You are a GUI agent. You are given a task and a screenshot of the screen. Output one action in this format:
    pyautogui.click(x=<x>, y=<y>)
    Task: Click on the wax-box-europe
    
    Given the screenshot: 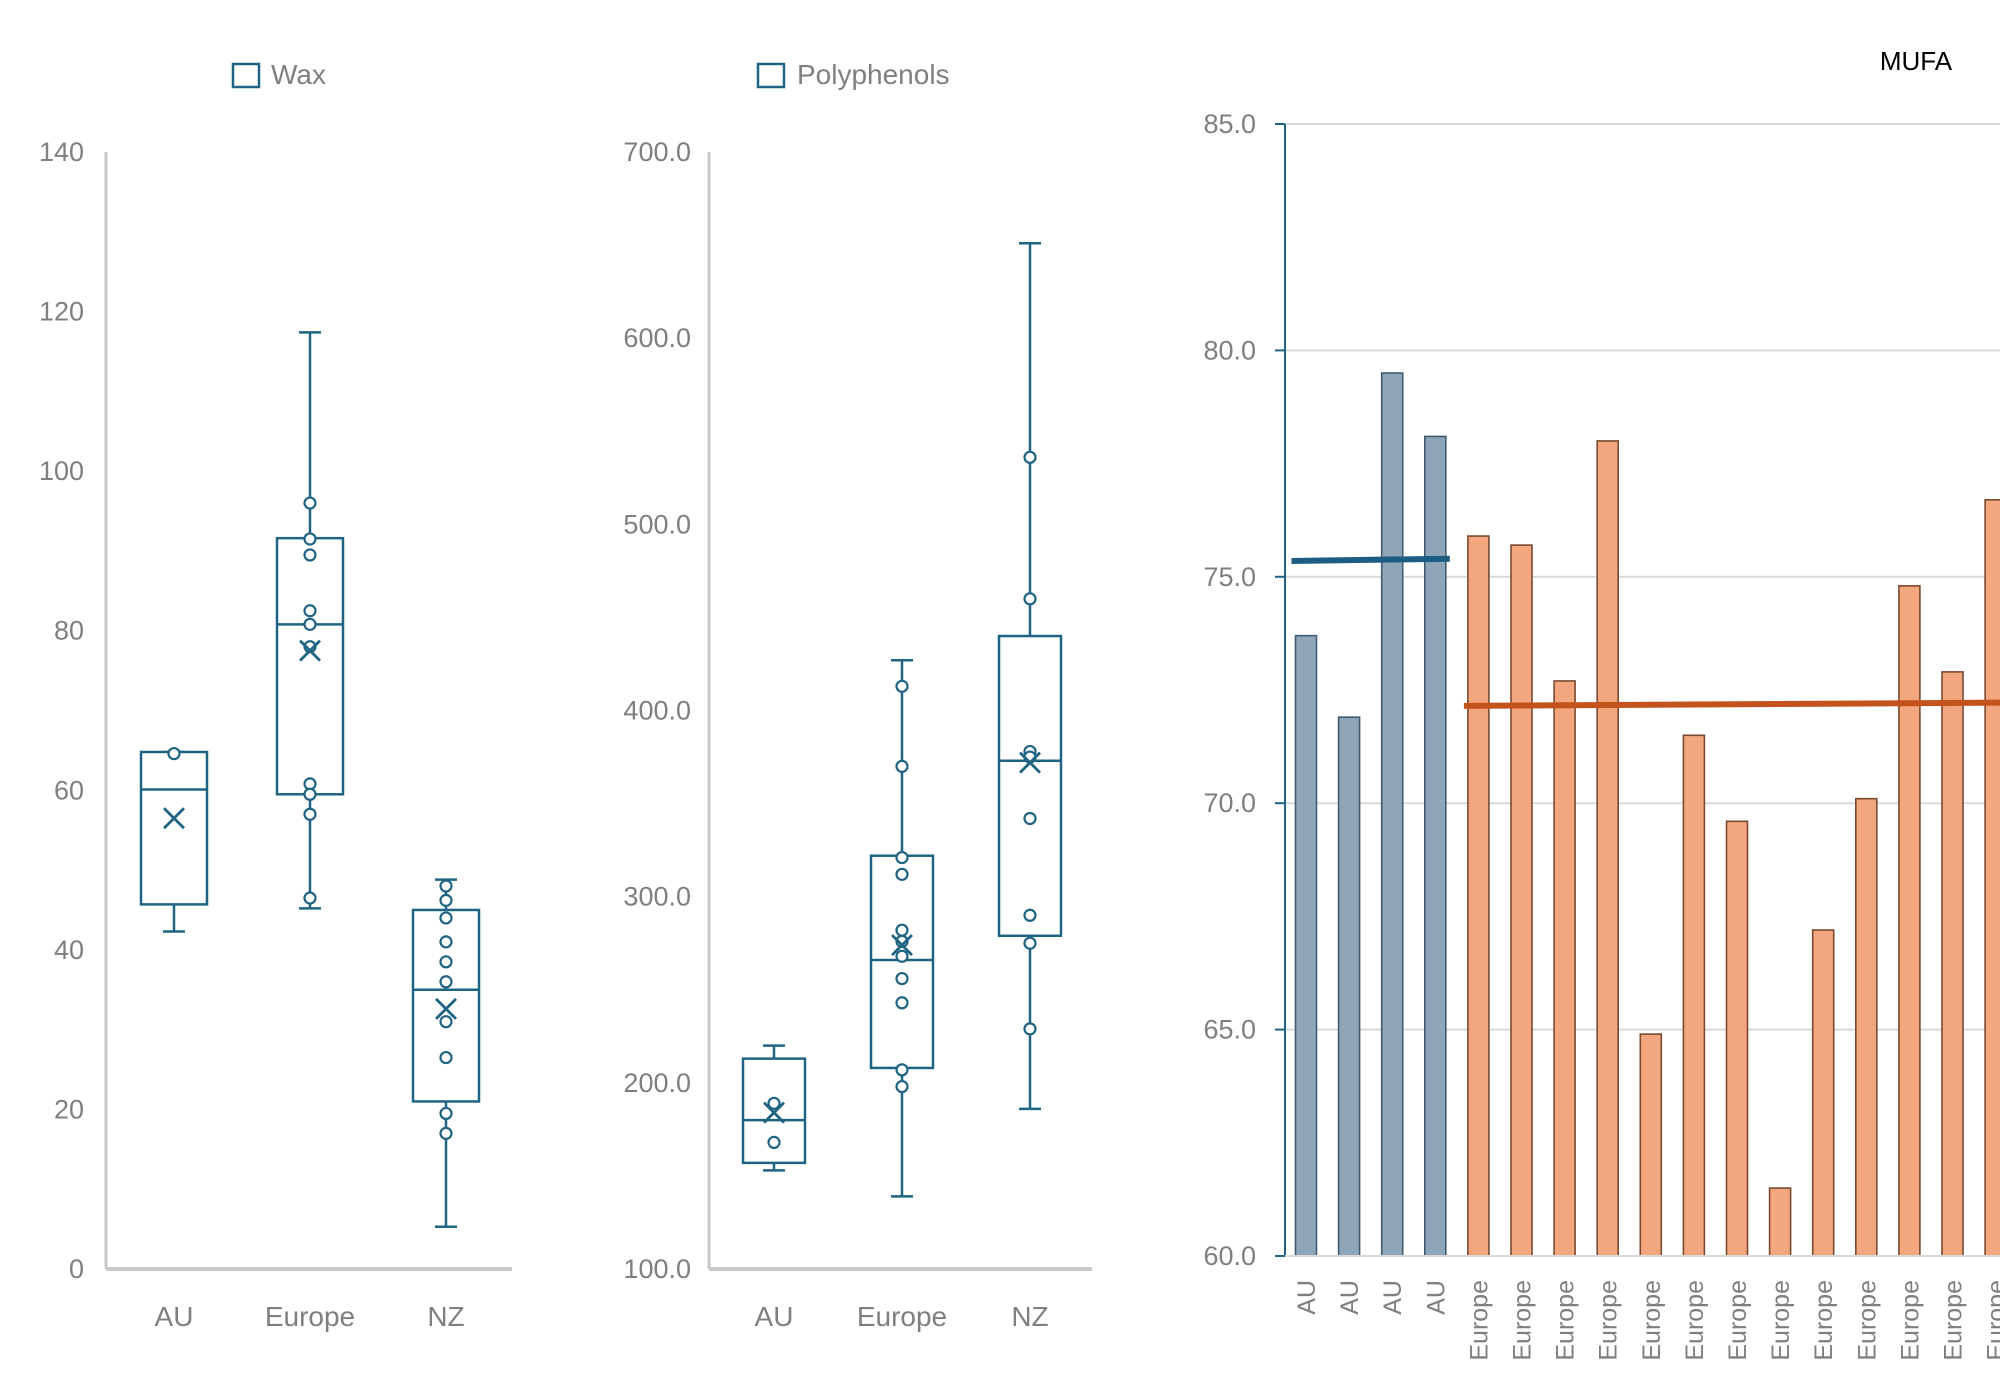 What is the action you would take?
    pyautogui.click(x=310, y=620)
    